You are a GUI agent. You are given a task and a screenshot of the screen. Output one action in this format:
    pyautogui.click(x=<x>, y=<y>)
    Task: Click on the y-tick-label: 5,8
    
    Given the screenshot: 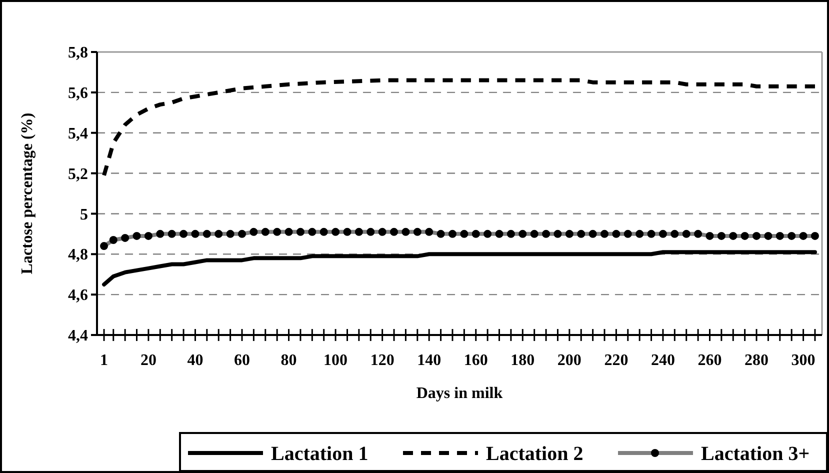 What is the action you would take?
    pyautogui.click(x=78, y=53)
    